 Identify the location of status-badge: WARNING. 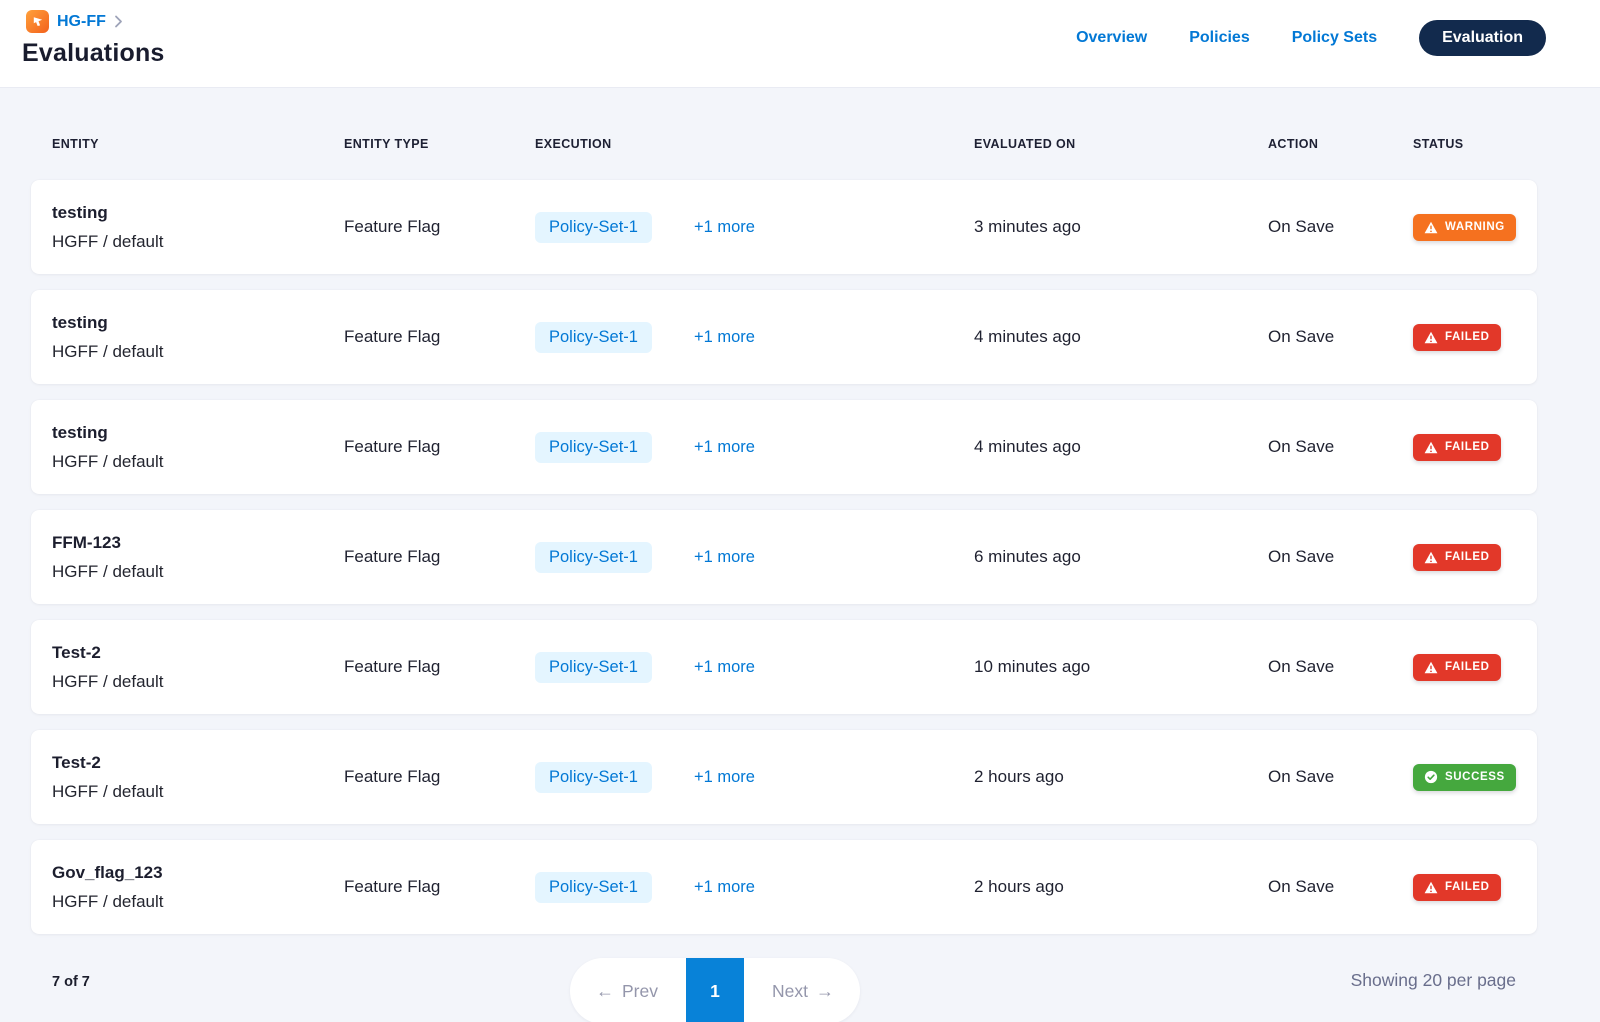
(1464, 227).